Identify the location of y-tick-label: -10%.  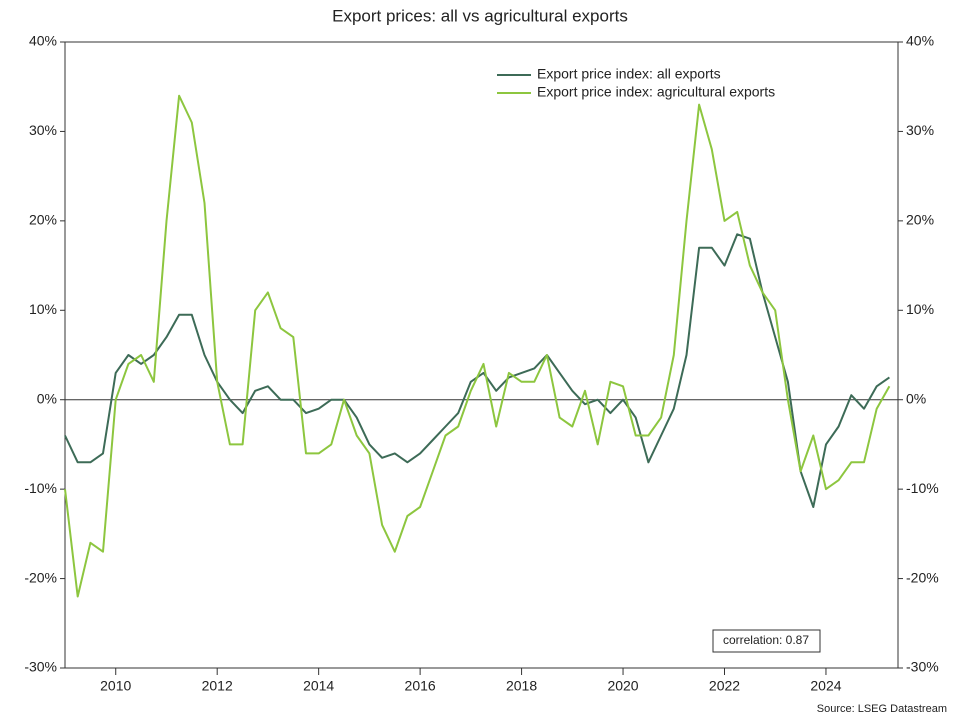
(40, 488).